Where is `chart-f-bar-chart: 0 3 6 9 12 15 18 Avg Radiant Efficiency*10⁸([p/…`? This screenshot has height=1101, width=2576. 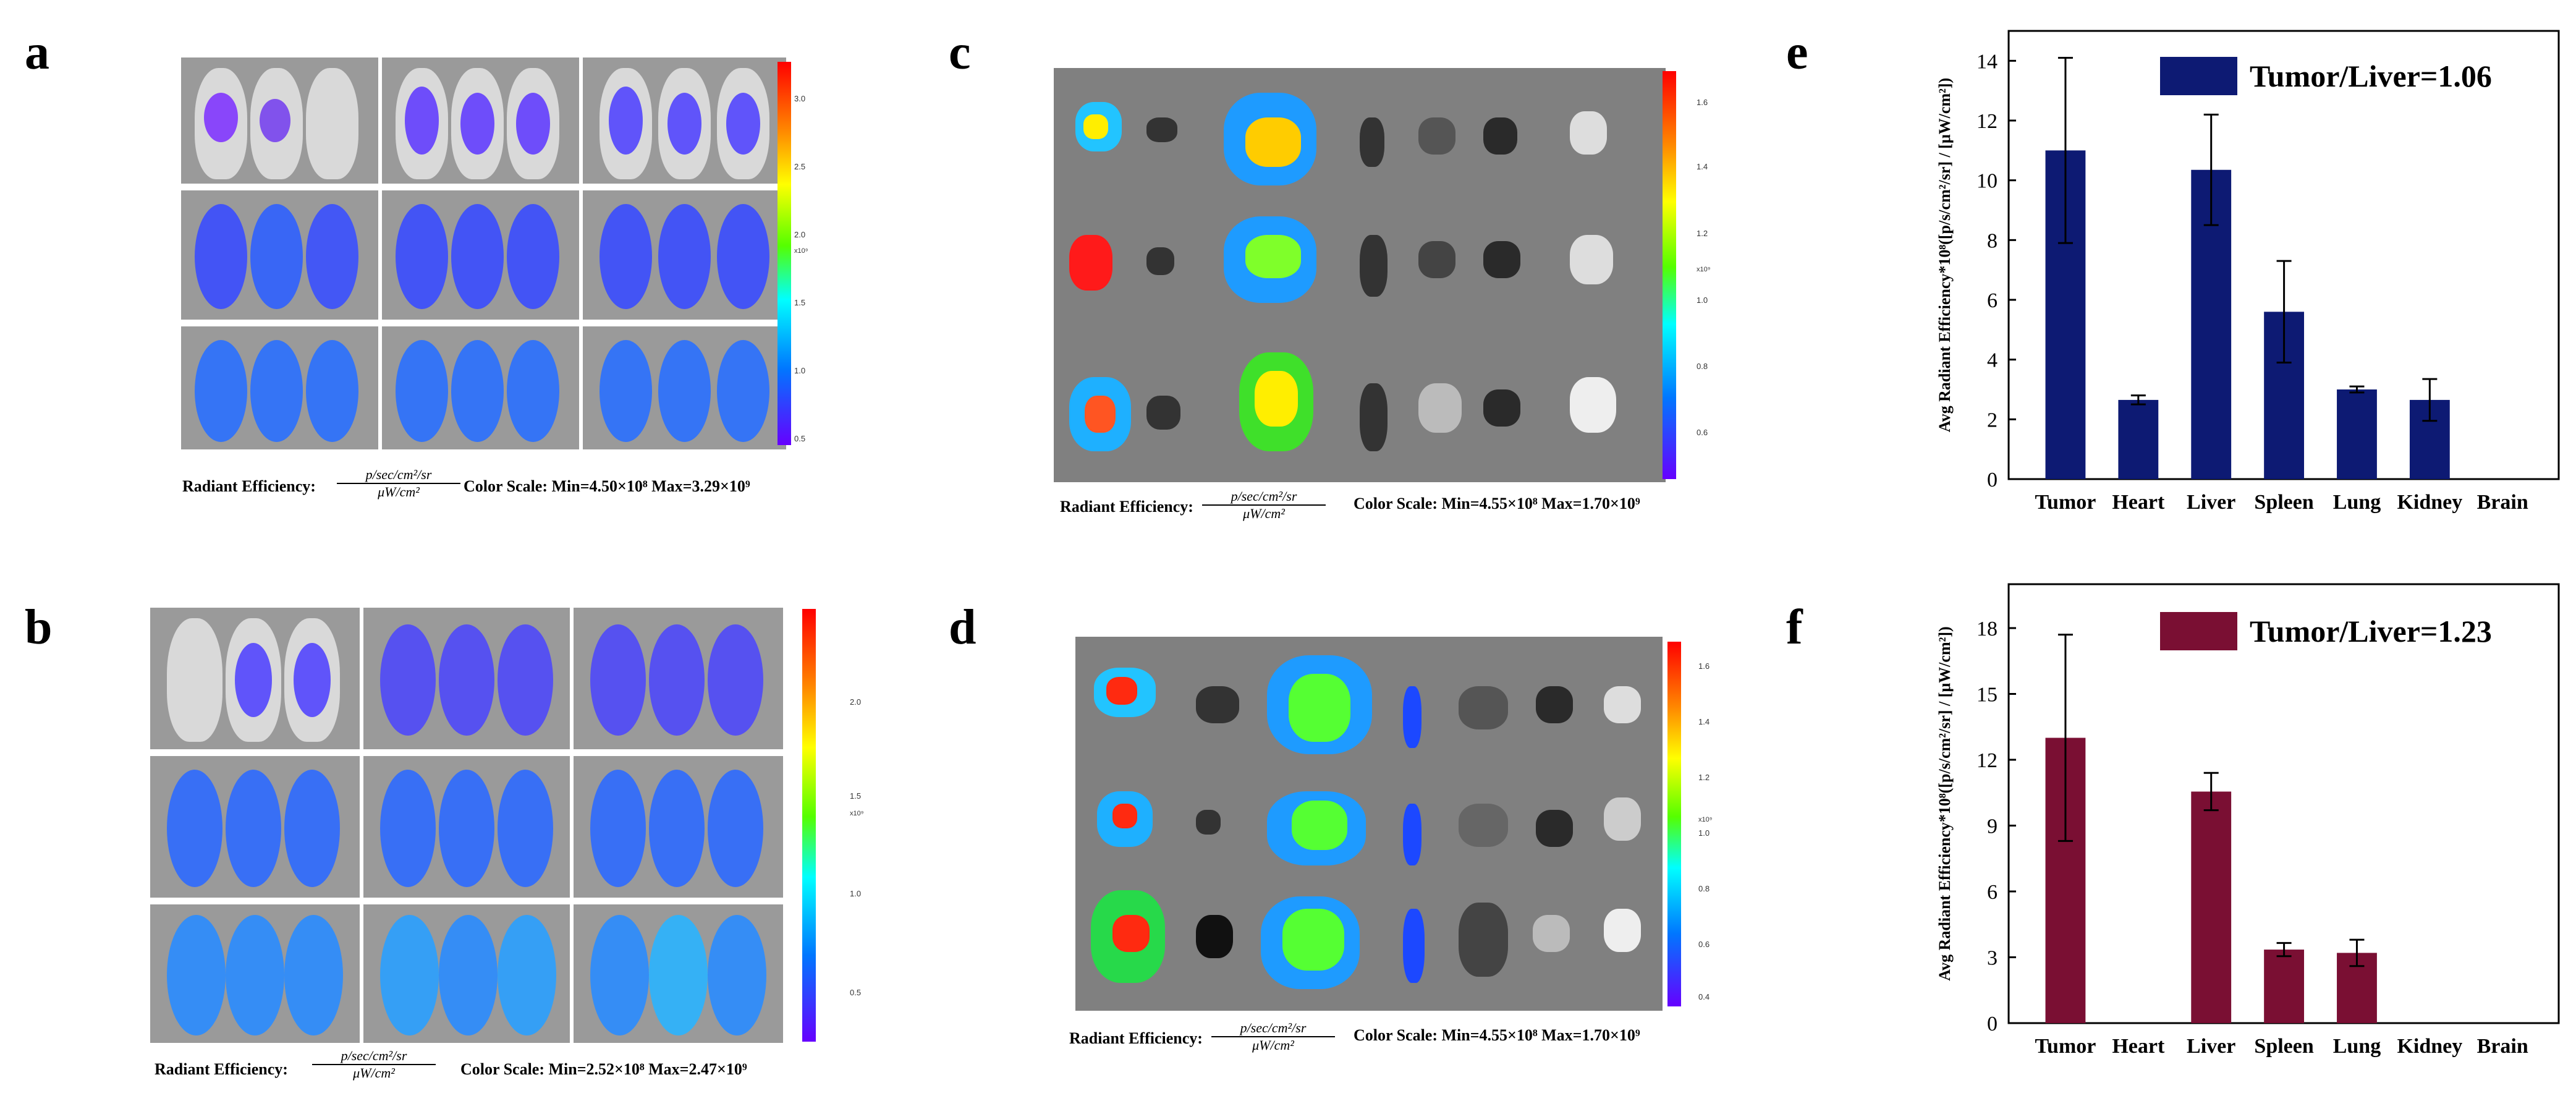 chart-f-bar-chart: 0 3 6 9 12 15 18 Avg Radiant Efficiency*10⁸([p/… is located at coordinates (2248, 820).